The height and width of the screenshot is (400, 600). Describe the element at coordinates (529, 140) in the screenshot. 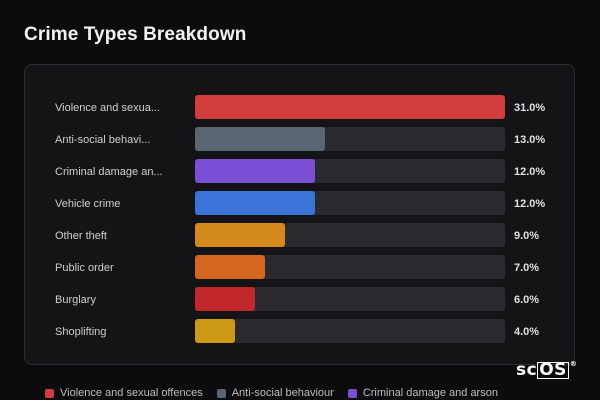

I see `value-label: 13.0%` at that location.